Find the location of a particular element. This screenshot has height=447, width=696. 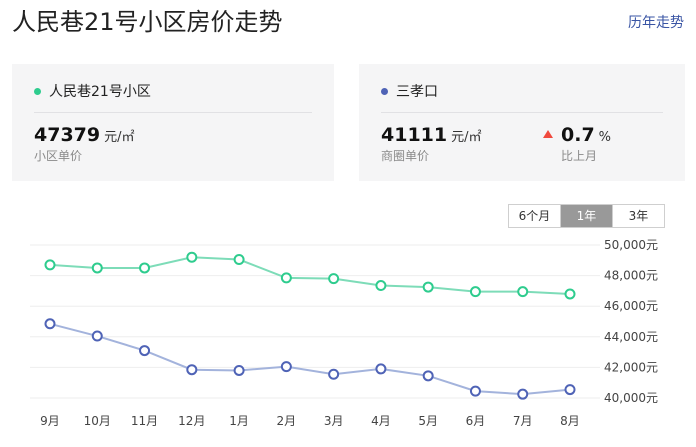

community-price-card: 人民巷21号小区 47379 元/㎡ 小区单价 is located at coordinates (173, 122).